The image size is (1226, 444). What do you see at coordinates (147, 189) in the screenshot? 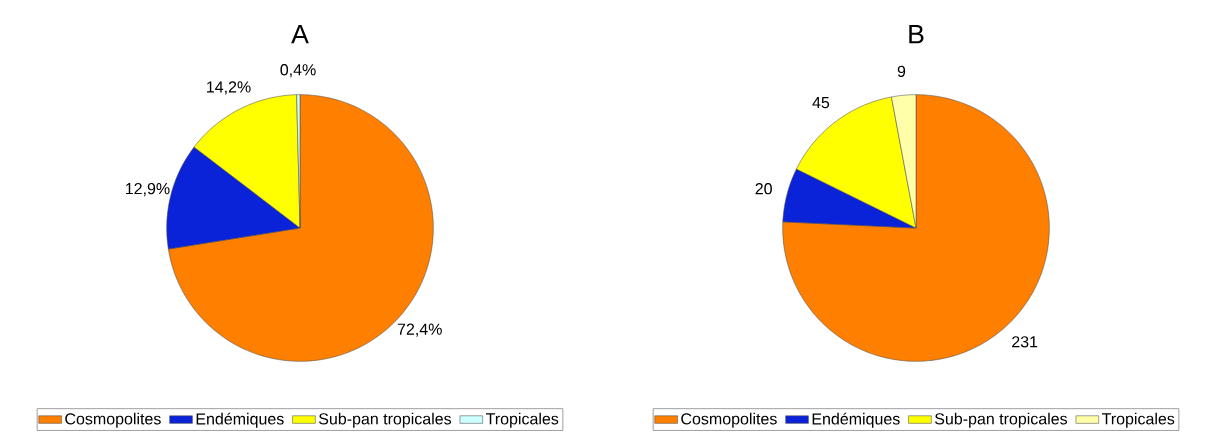
I see `data-label: 12,9%` at bounding box center [147, 189].